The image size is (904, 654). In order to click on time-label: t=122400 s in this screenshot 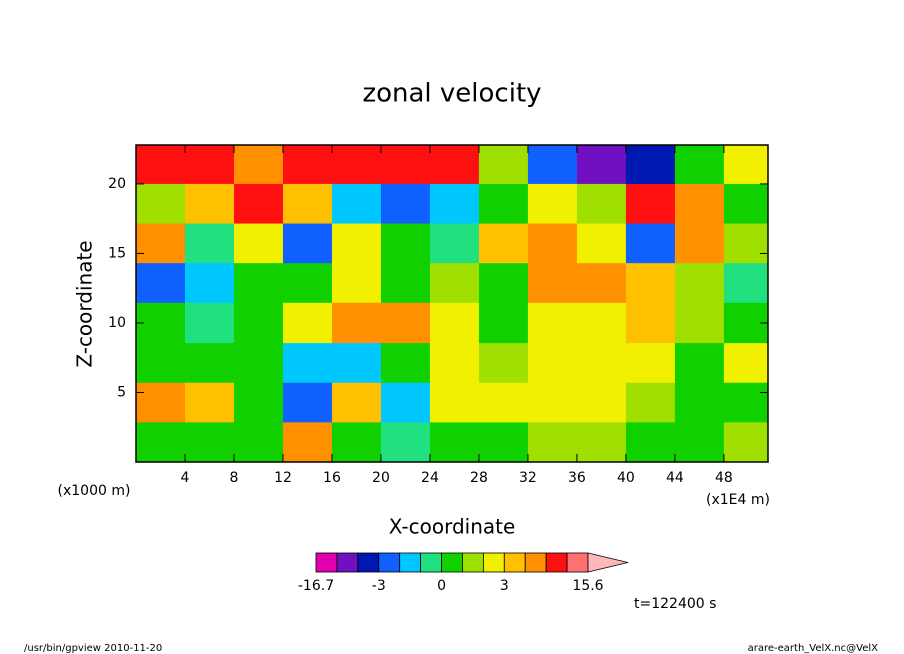, I will do `click(675, 604)`.